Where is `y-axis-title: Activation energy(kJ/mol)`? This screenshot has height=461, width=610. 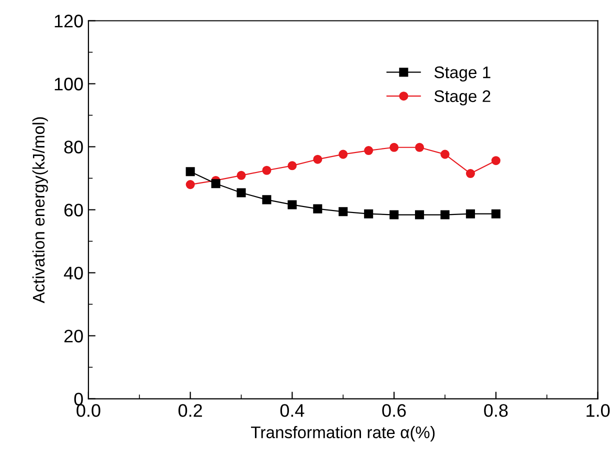
y-axis-title: Activation energy(kJ/mol) is located at coordinates (40, 210).